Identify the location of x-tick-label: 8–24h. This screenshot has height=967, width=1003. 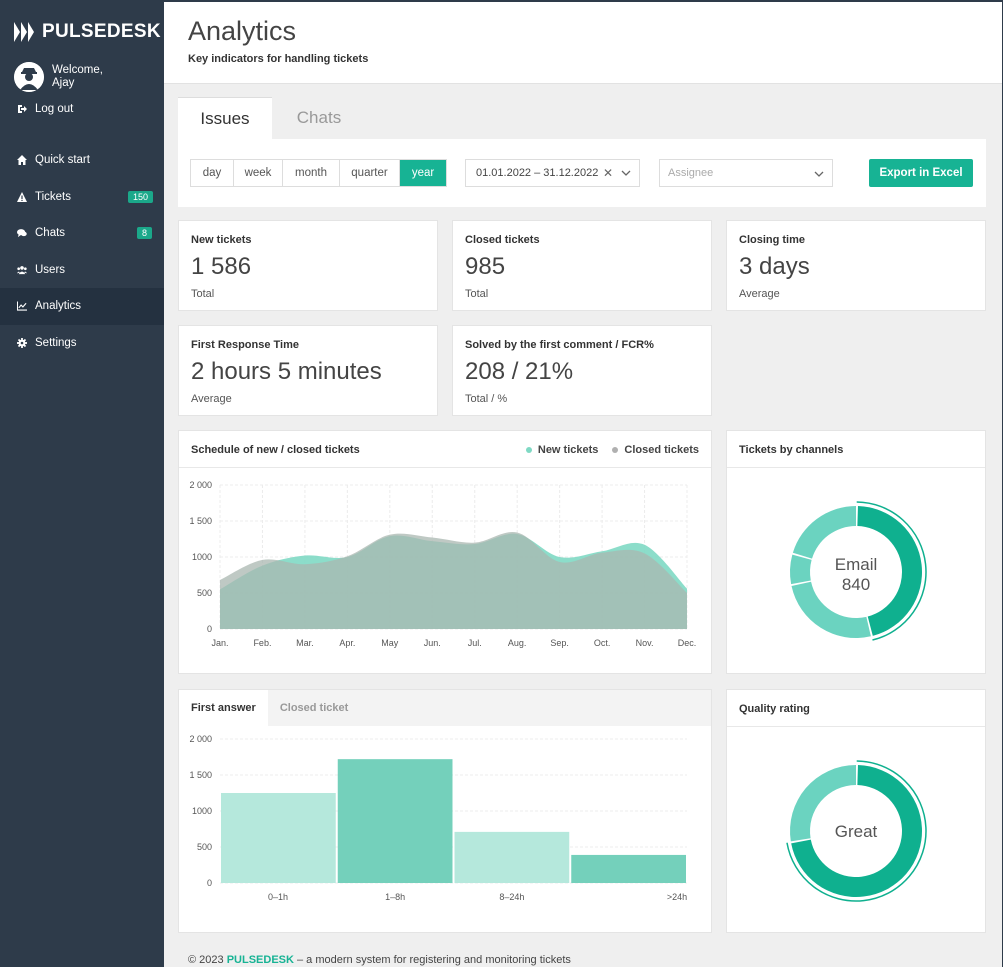
(511, 897).